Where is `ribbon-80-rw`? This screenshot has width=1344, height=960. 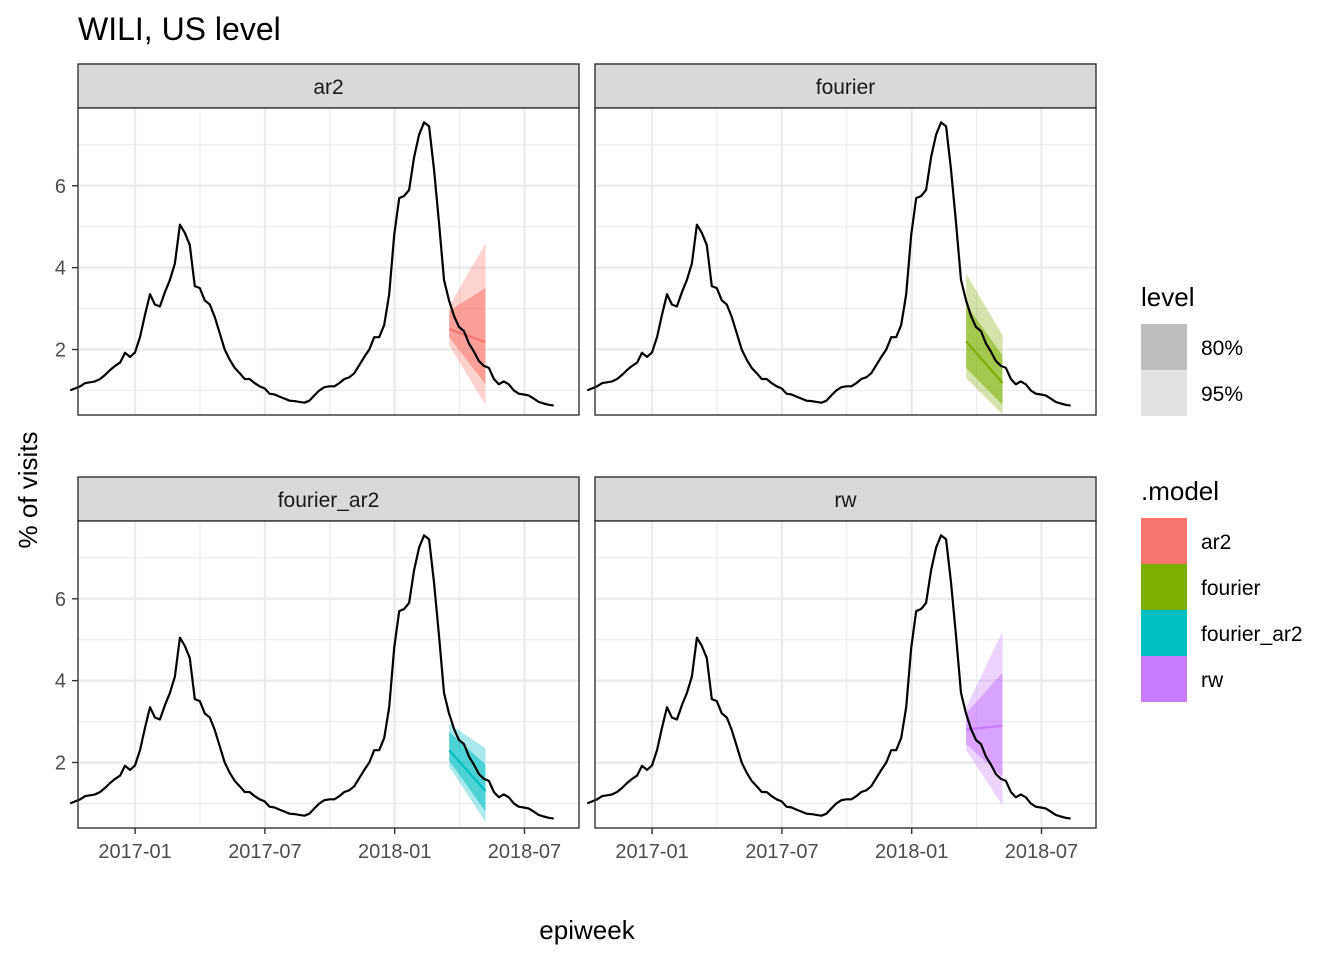
ribbon-80-rw is located at coordinates (984, 724).